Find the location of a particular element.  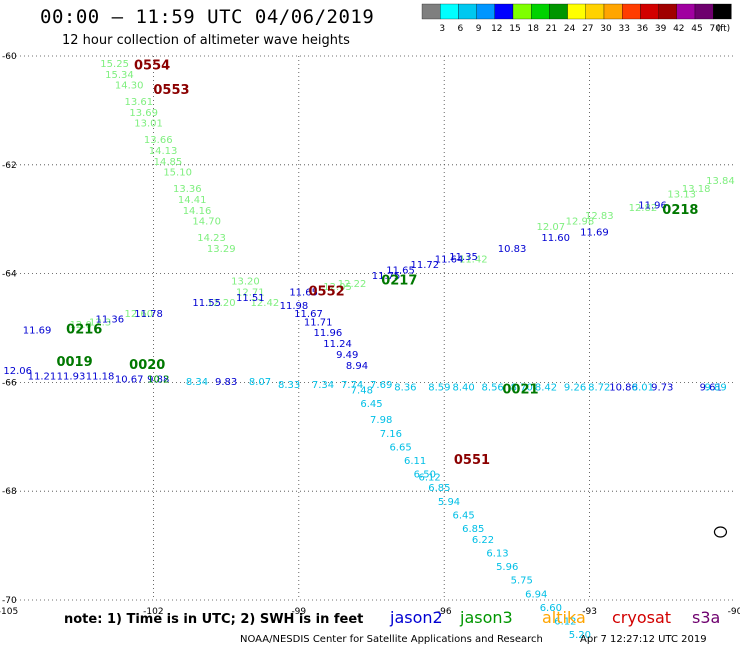

wave-height-value: 13.84 is located at coordinates (720, 181).